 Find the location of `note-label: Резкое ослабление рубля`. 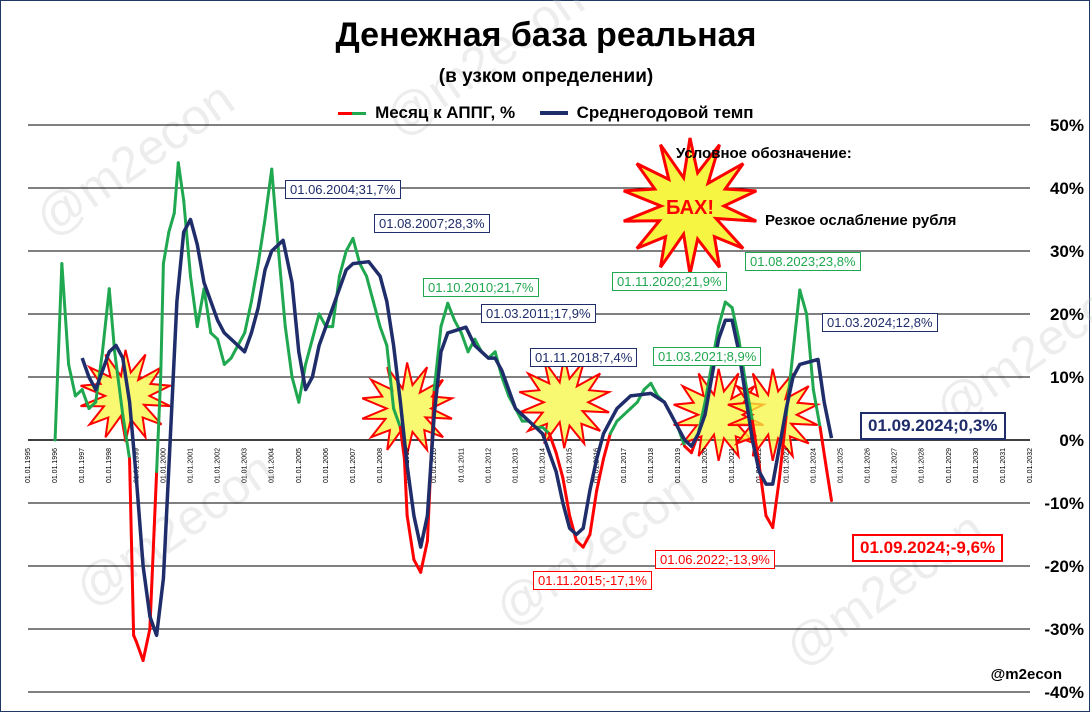

note-label: Резкое ослабление рубля is located at coordinates (861, 220).